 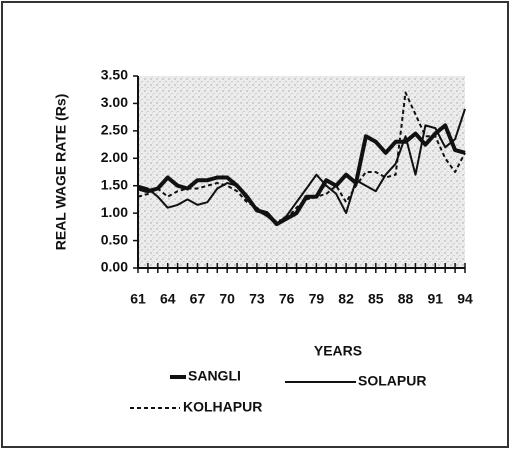 What do you see at coordinates (114, 130) in the screenshot?
I see `y-tick-label: 2.50` at bounding box center [114, 130].